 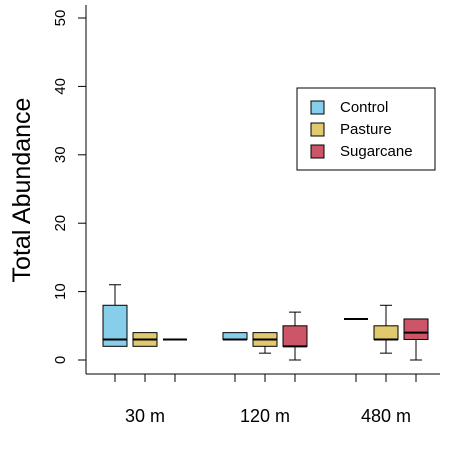 What do you see at coordinates (376, 151) in the screenshot?
I see `legend-label-sugarcane: Sugarcane` at bounding box center [376, 151].